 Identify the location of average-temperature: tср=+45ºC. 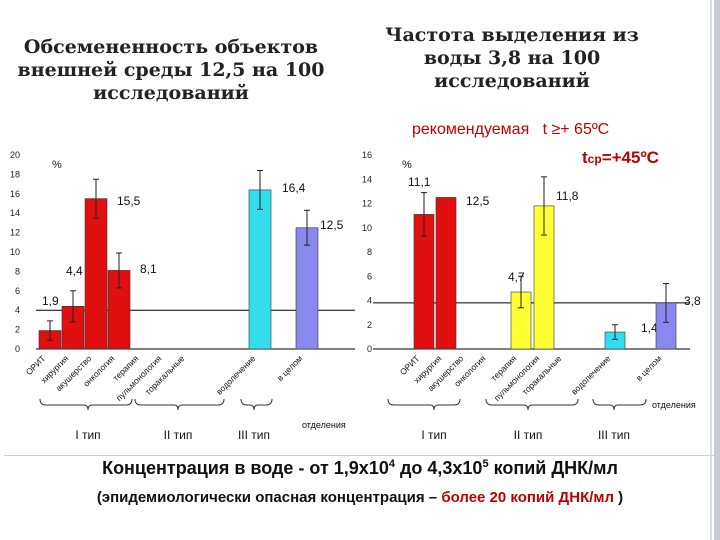
(620, 158).